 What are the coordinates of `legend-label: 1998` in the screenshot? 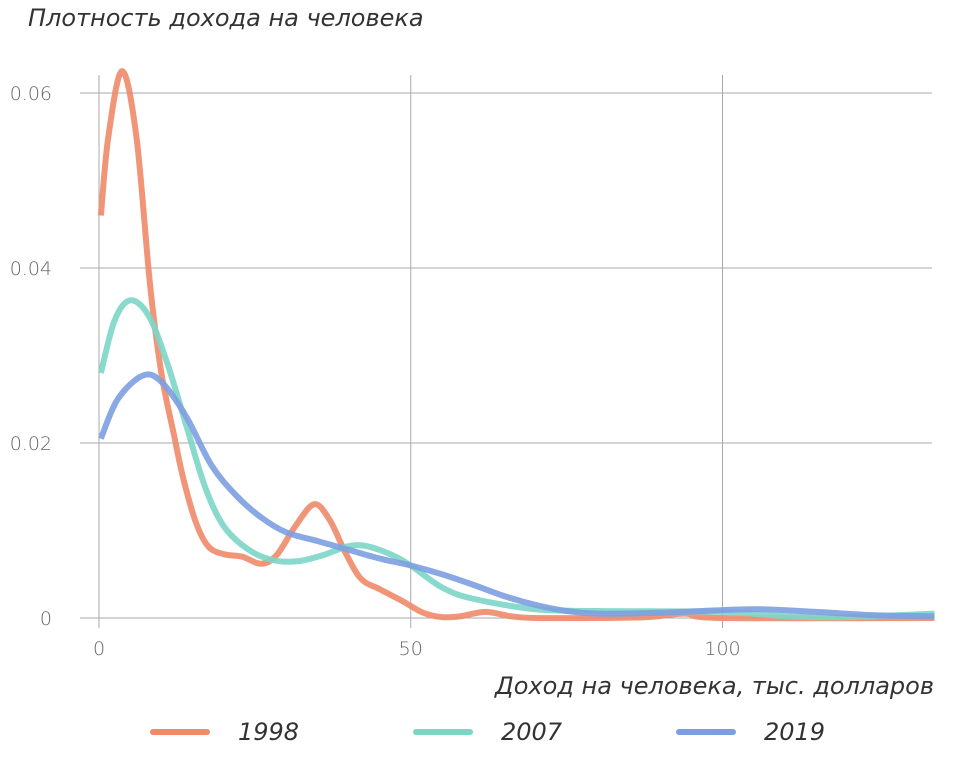 It's located at (269, 732).